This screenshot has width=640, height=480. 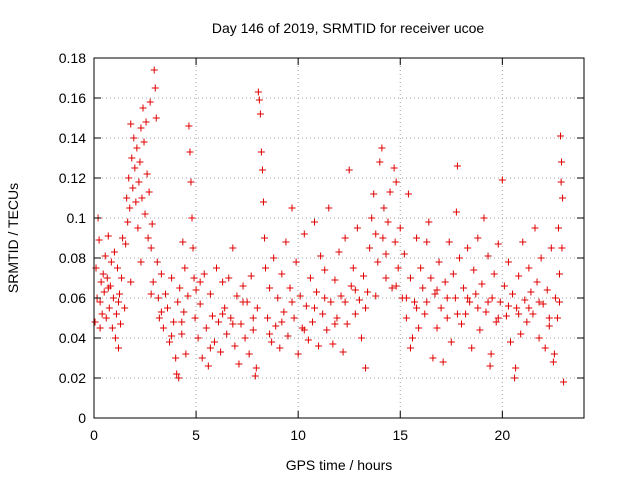 I want to click on y-tick-label: 0.16, so click(x=72, y=98).